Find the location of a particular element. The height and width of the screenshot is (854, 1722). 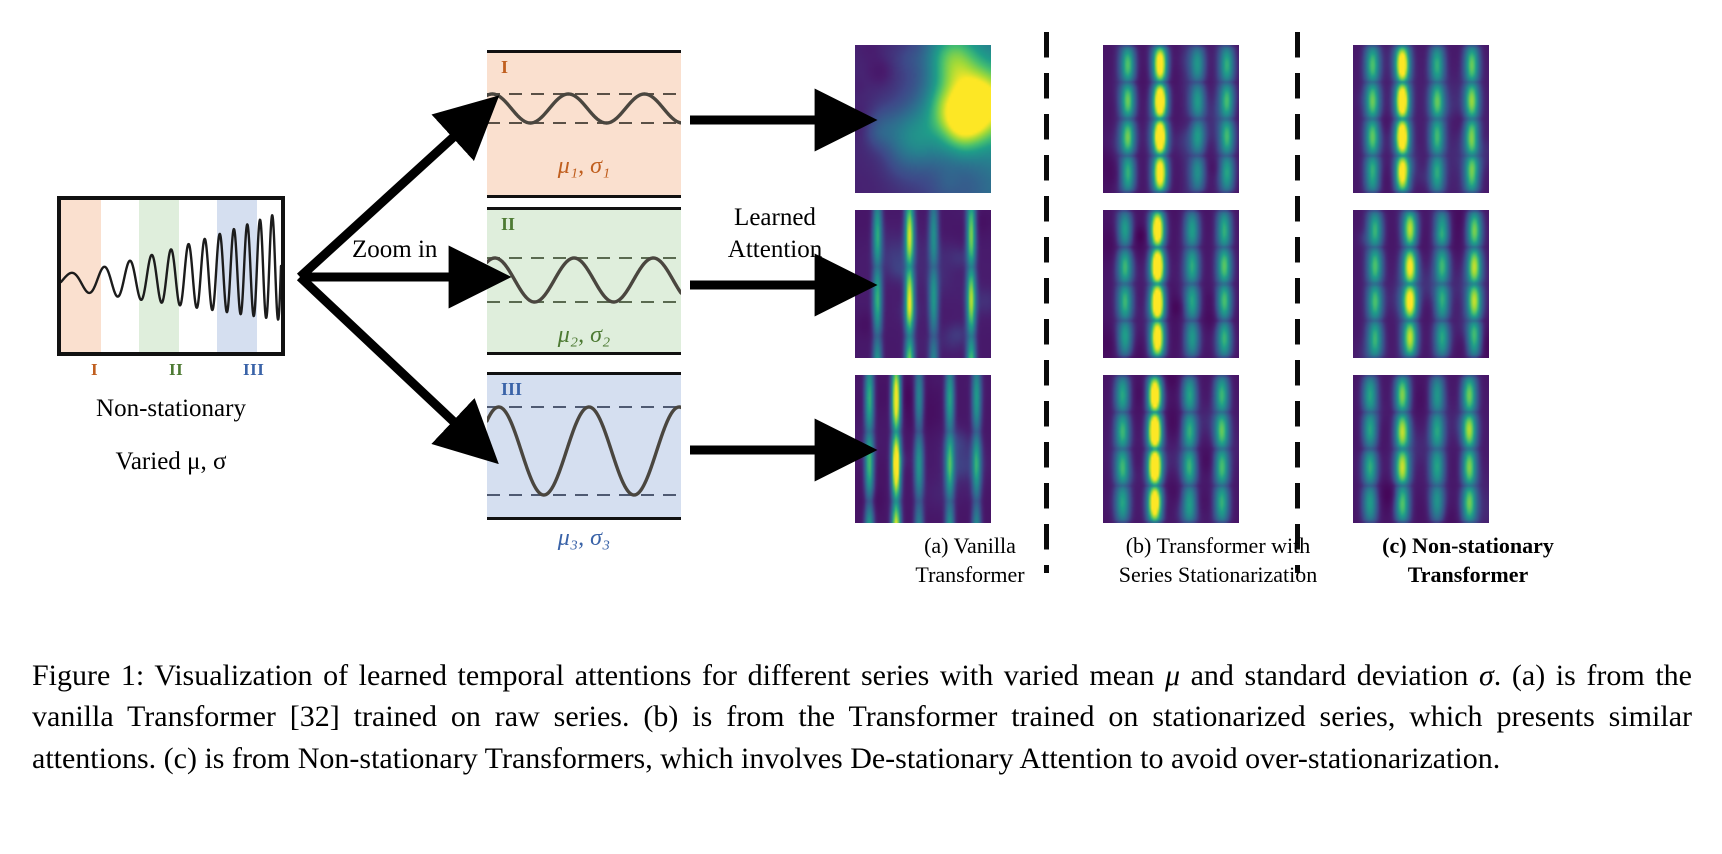

series-tick-III: III is located at coordinates (254, 369).